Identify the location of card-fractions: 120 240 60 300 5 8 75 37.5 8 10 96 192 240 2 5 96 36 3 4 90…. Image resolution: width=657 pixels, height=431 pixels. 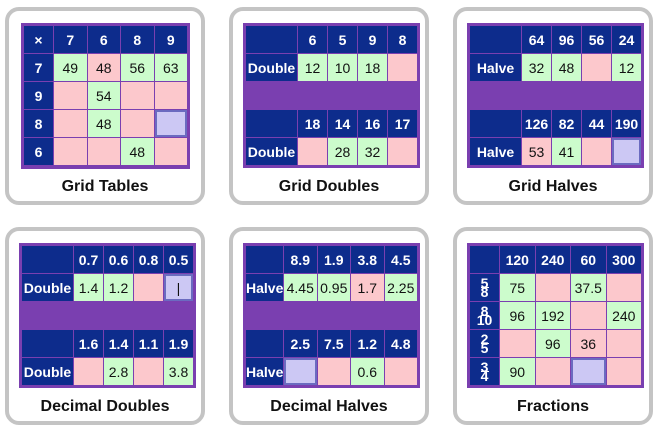
(553, 326).